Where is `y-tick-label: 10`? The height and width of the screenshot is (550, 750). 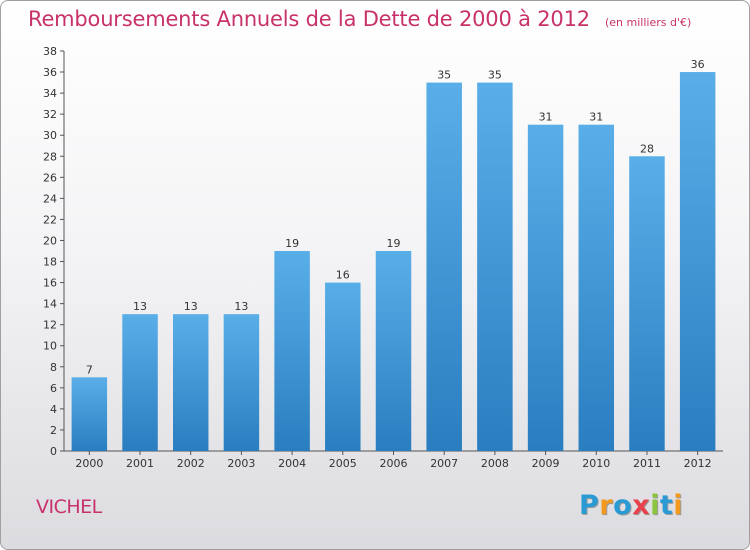
y-tick-label: 10 is located at coordinates (50, 346).